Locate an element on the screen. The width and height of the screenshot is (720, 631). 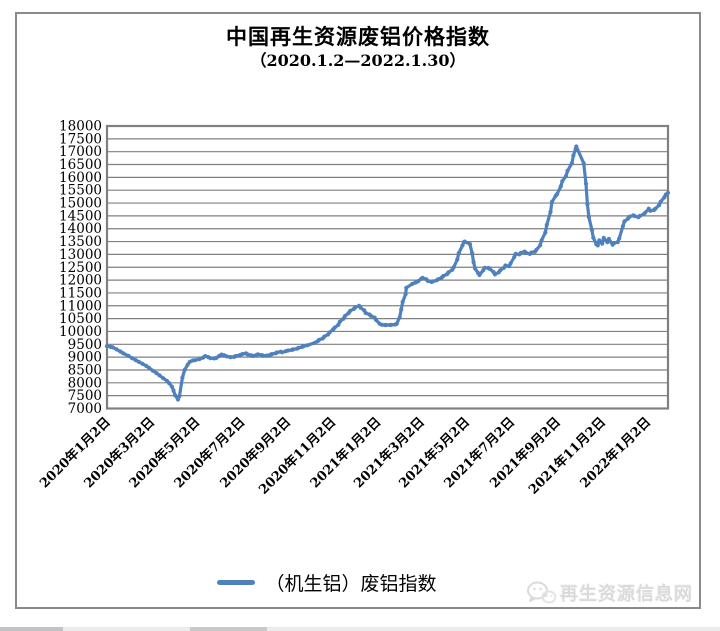
chat-bubbles-icon is located at coordinates (541, 592).